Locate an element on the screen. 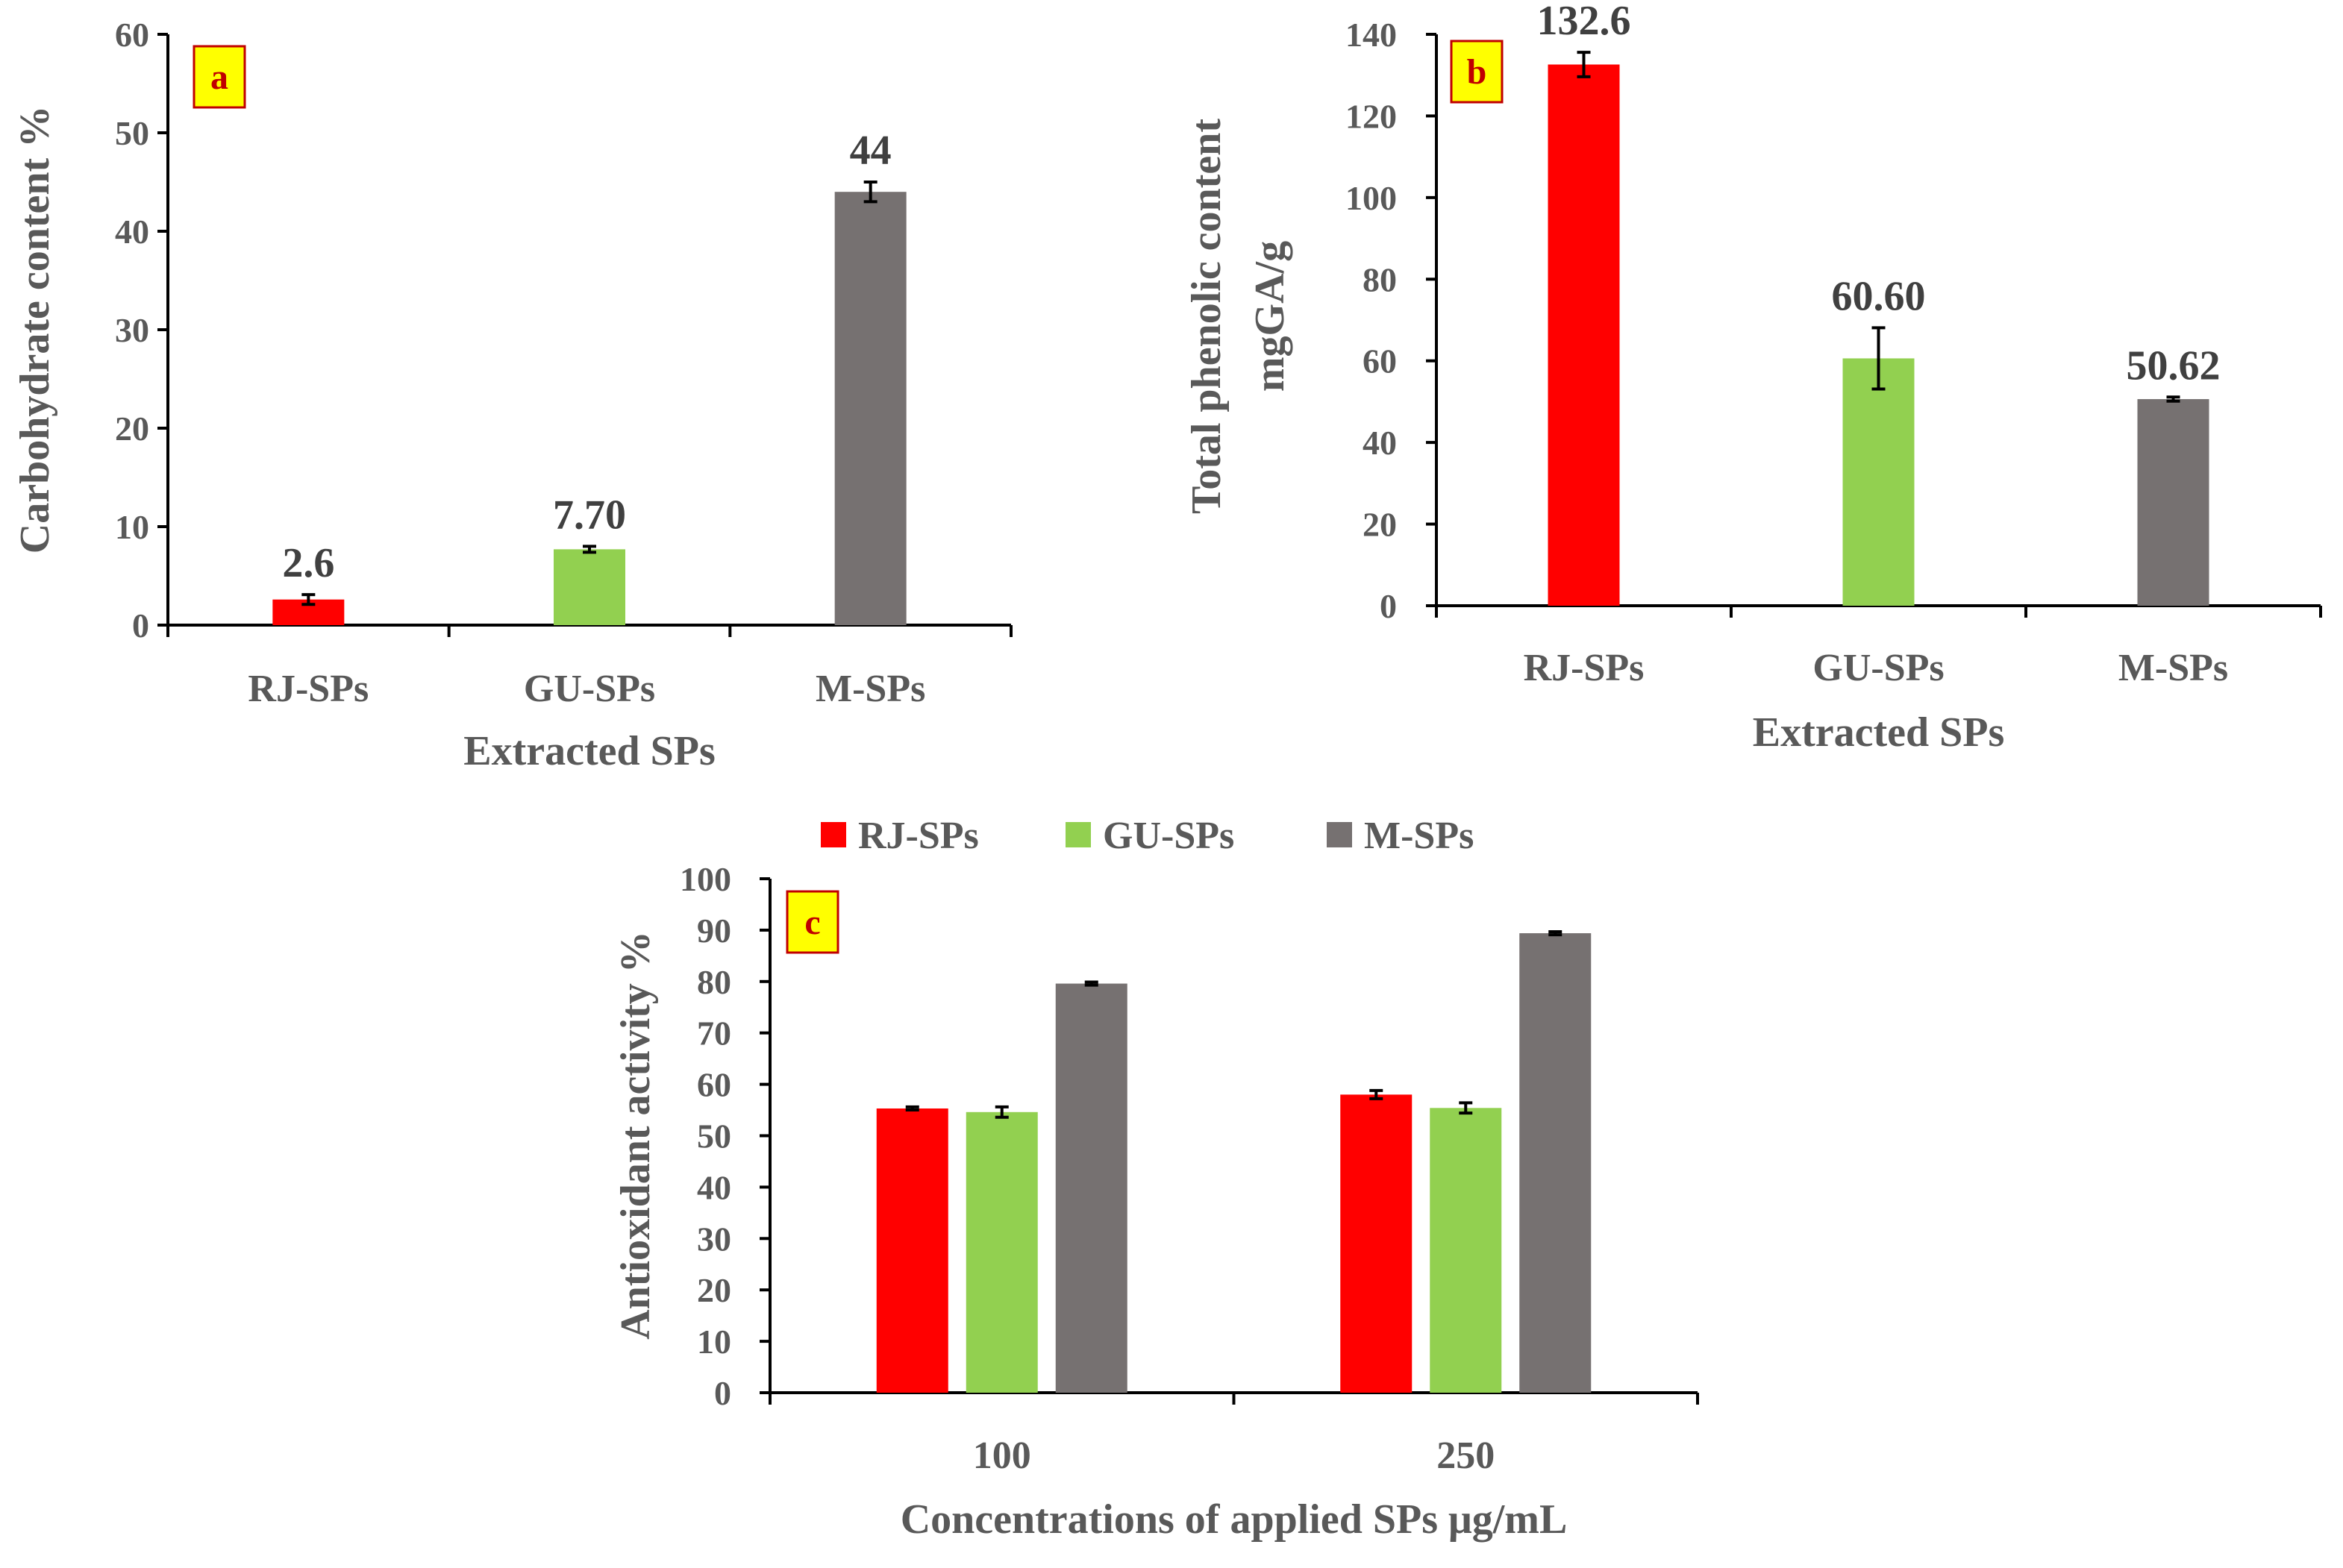  x-tick-label: 100 is located at coordinates (1002, 1455).